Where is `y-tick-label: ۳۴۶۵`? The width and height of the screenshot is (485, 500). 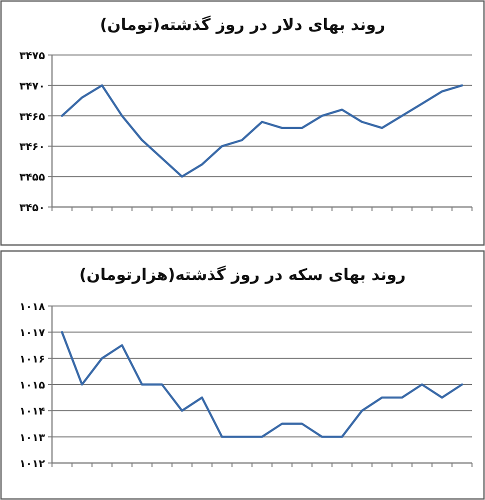
y-tick-label: ۳۴۶۵ is located at coordinates (32, 116).